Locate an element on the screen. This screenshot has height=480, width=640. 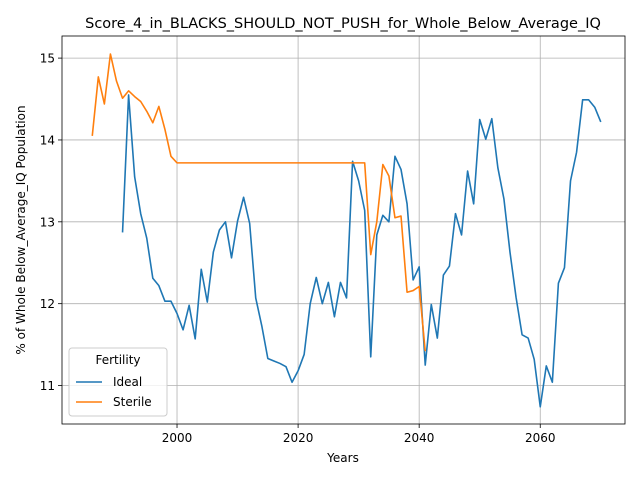
legend-box is located at coordinates (118, 382).